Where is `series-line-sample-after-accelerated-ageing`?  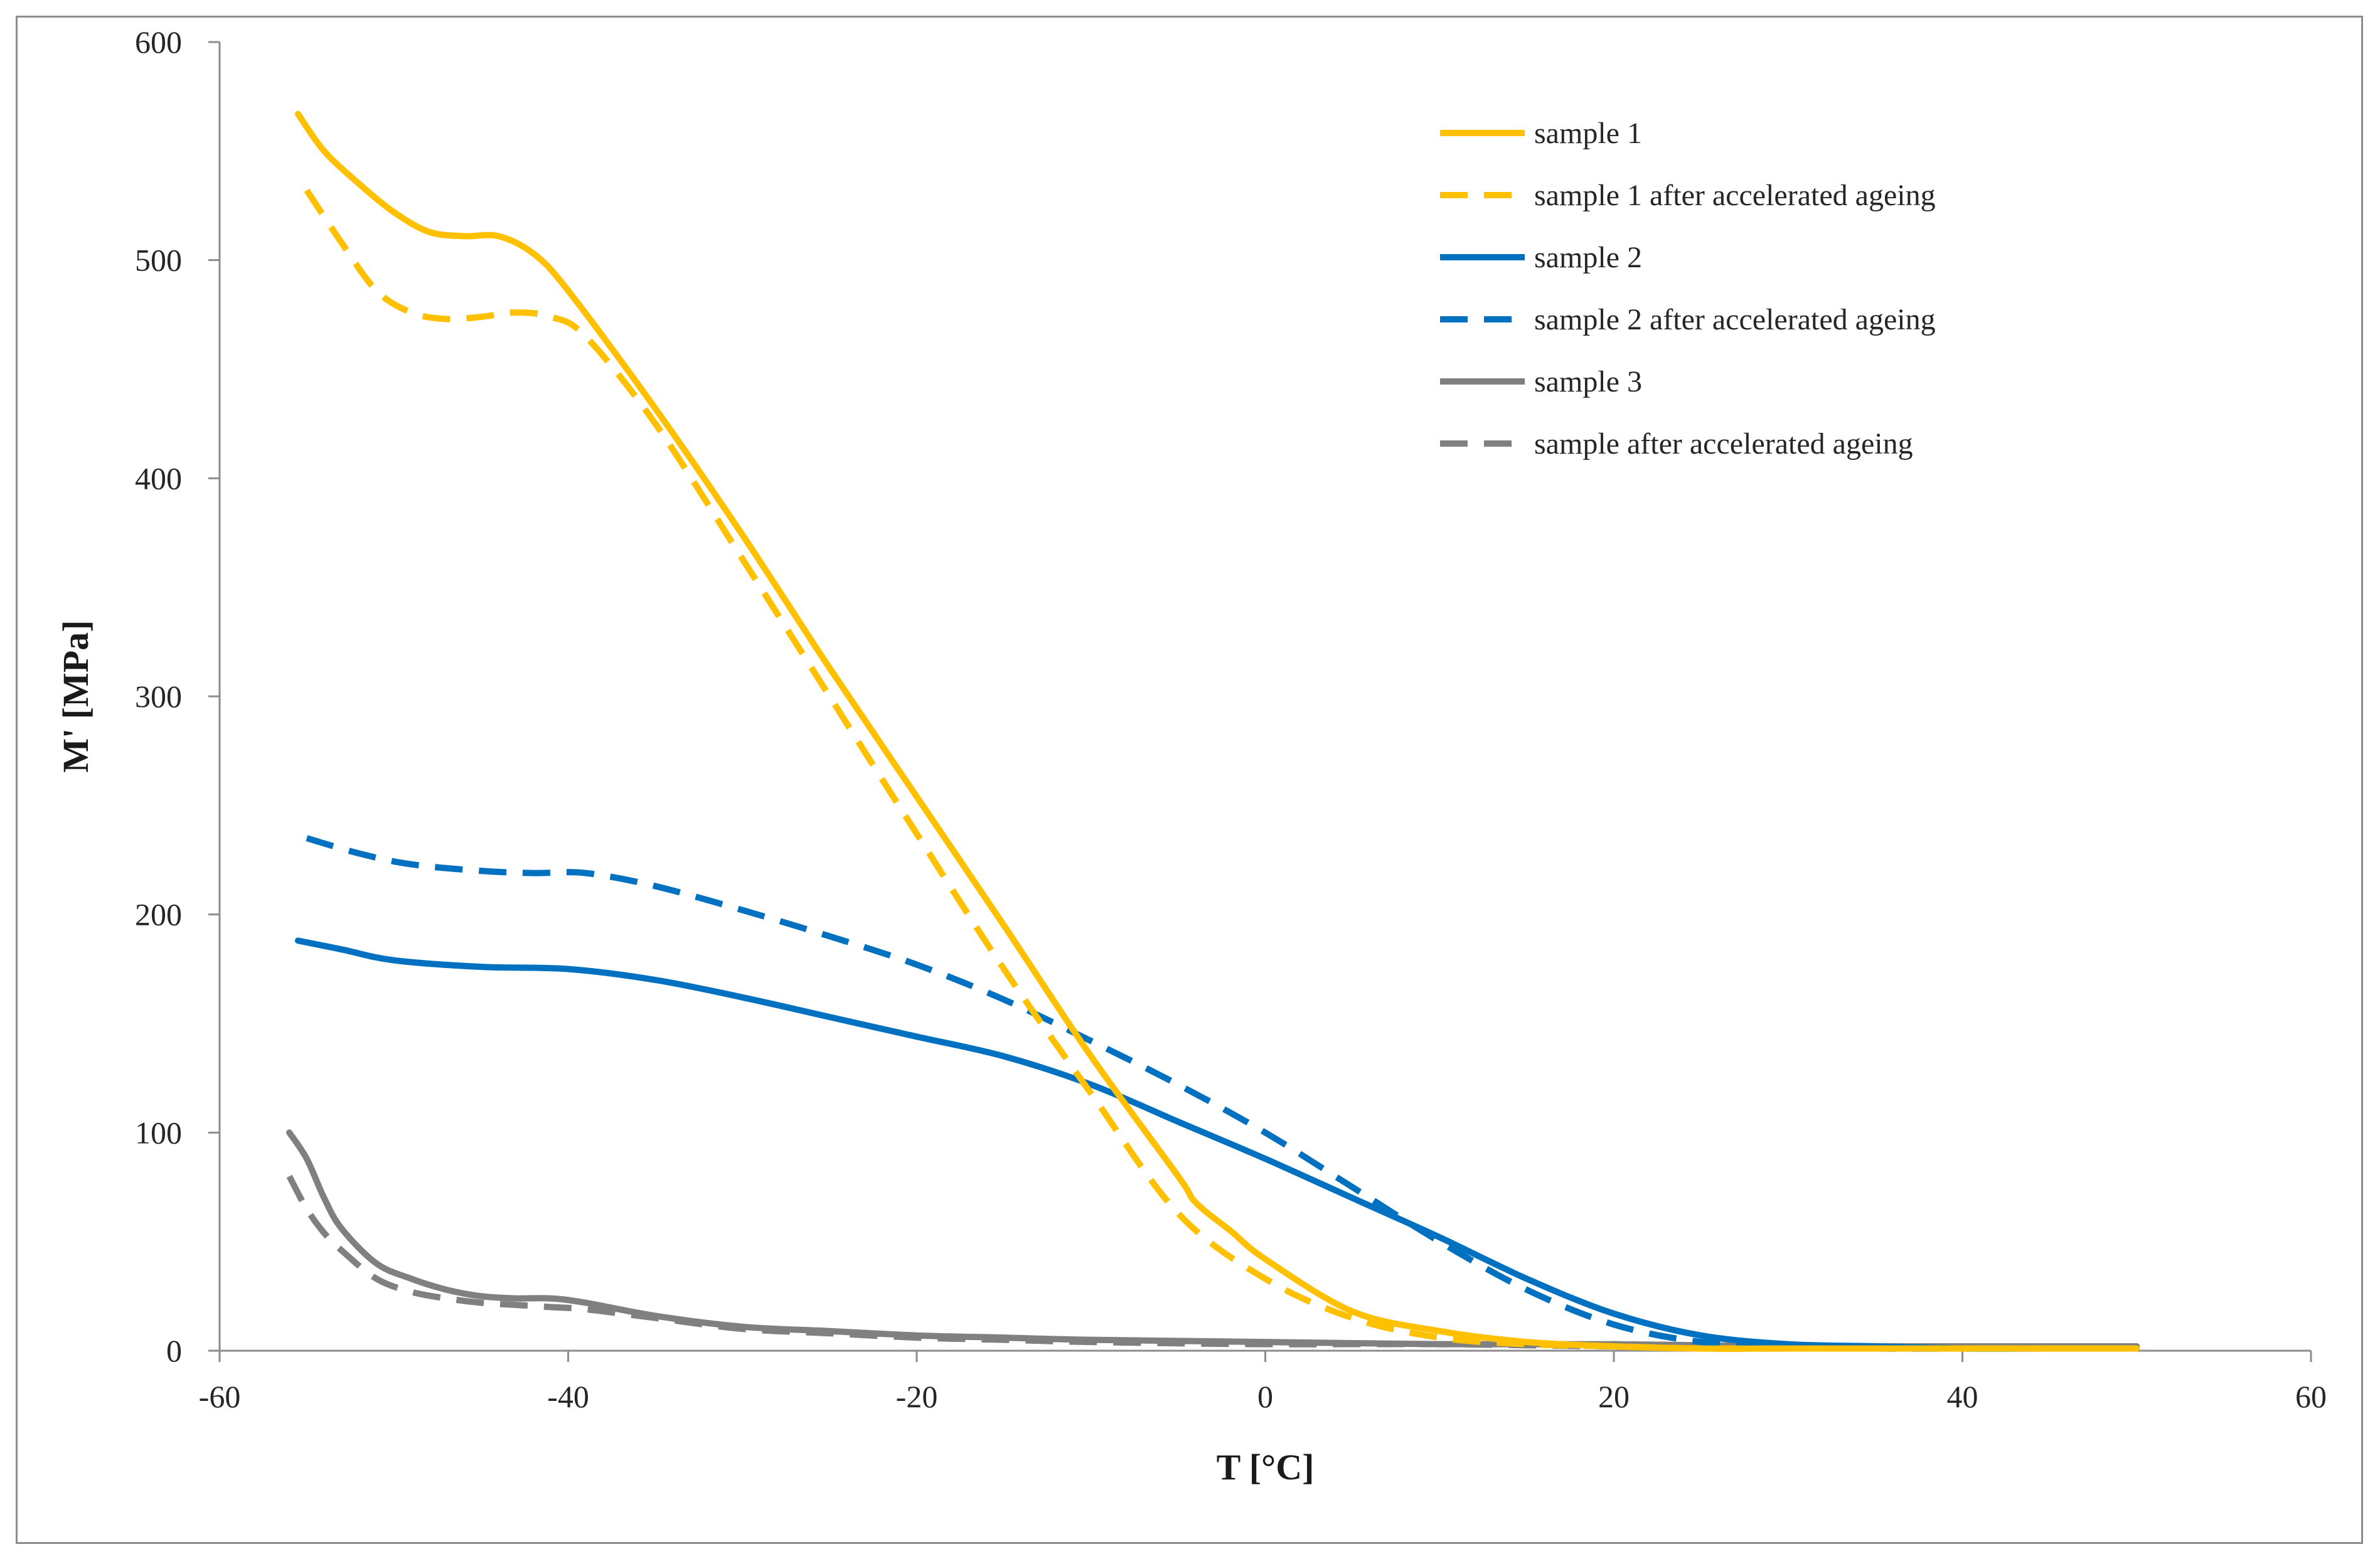
series-line-sample-after-accelerated-ageing is located at coordinates (1211, 1262).